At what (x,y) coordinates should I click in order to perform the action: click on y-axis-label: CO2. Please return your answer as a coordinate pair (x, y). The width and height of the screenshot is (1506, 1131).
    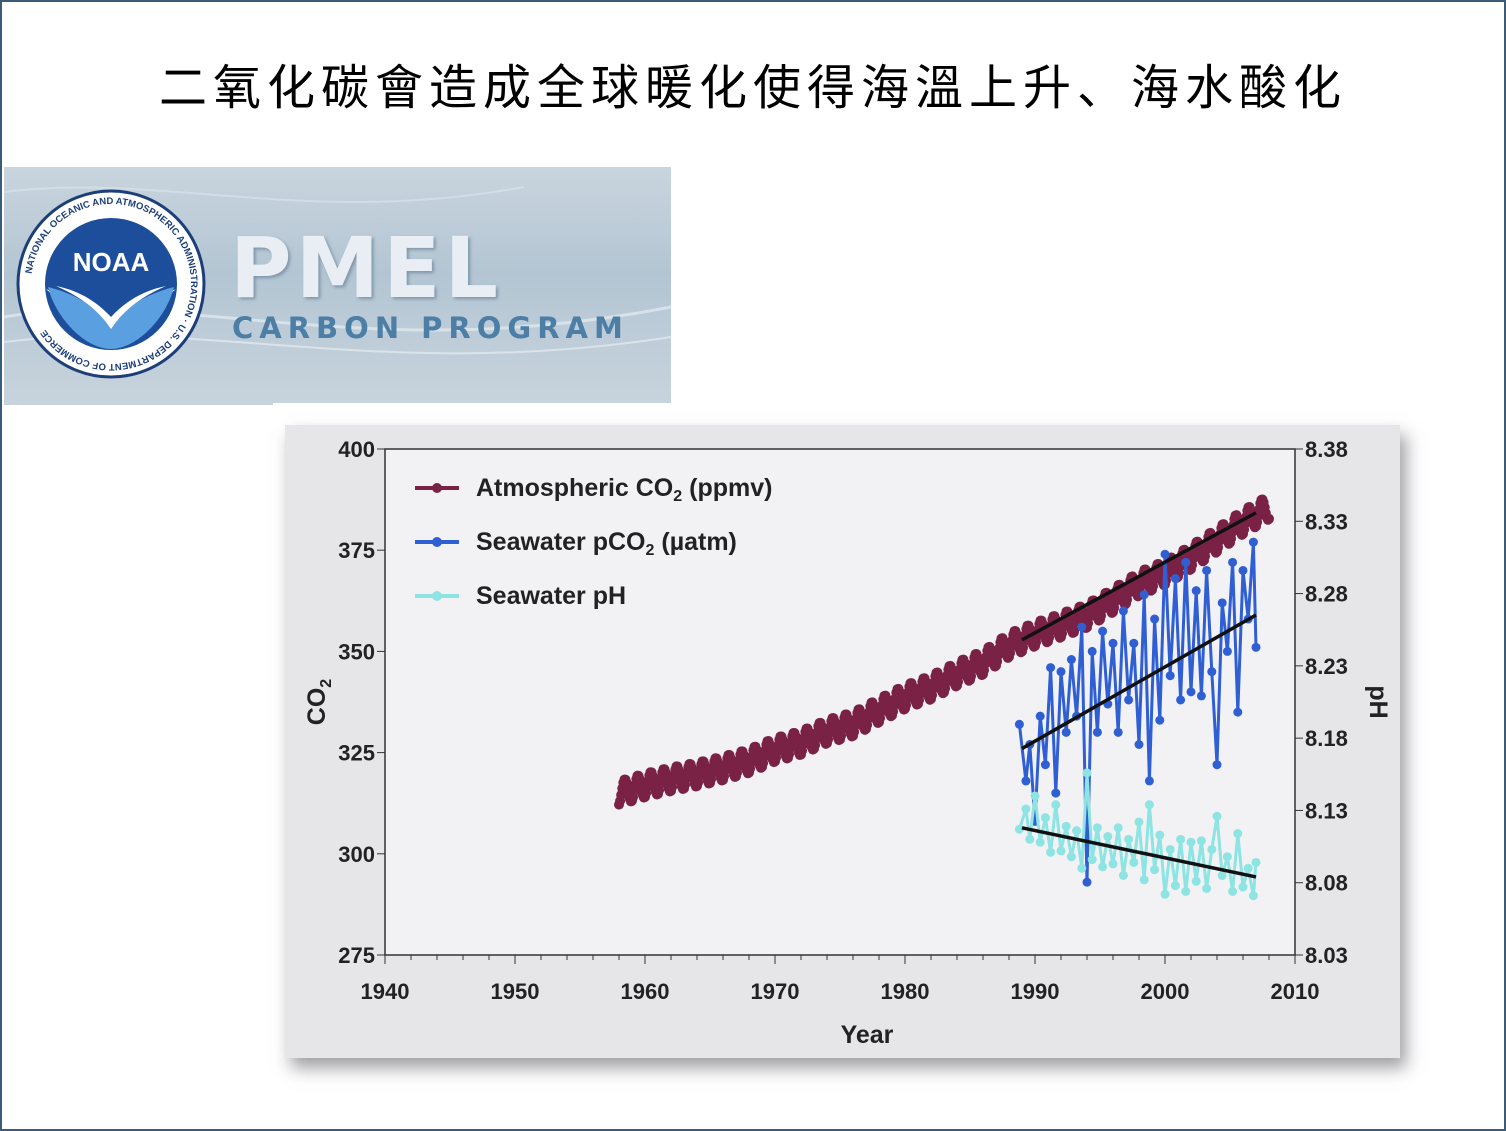
    Looking at the image, I should click on (319, 702).